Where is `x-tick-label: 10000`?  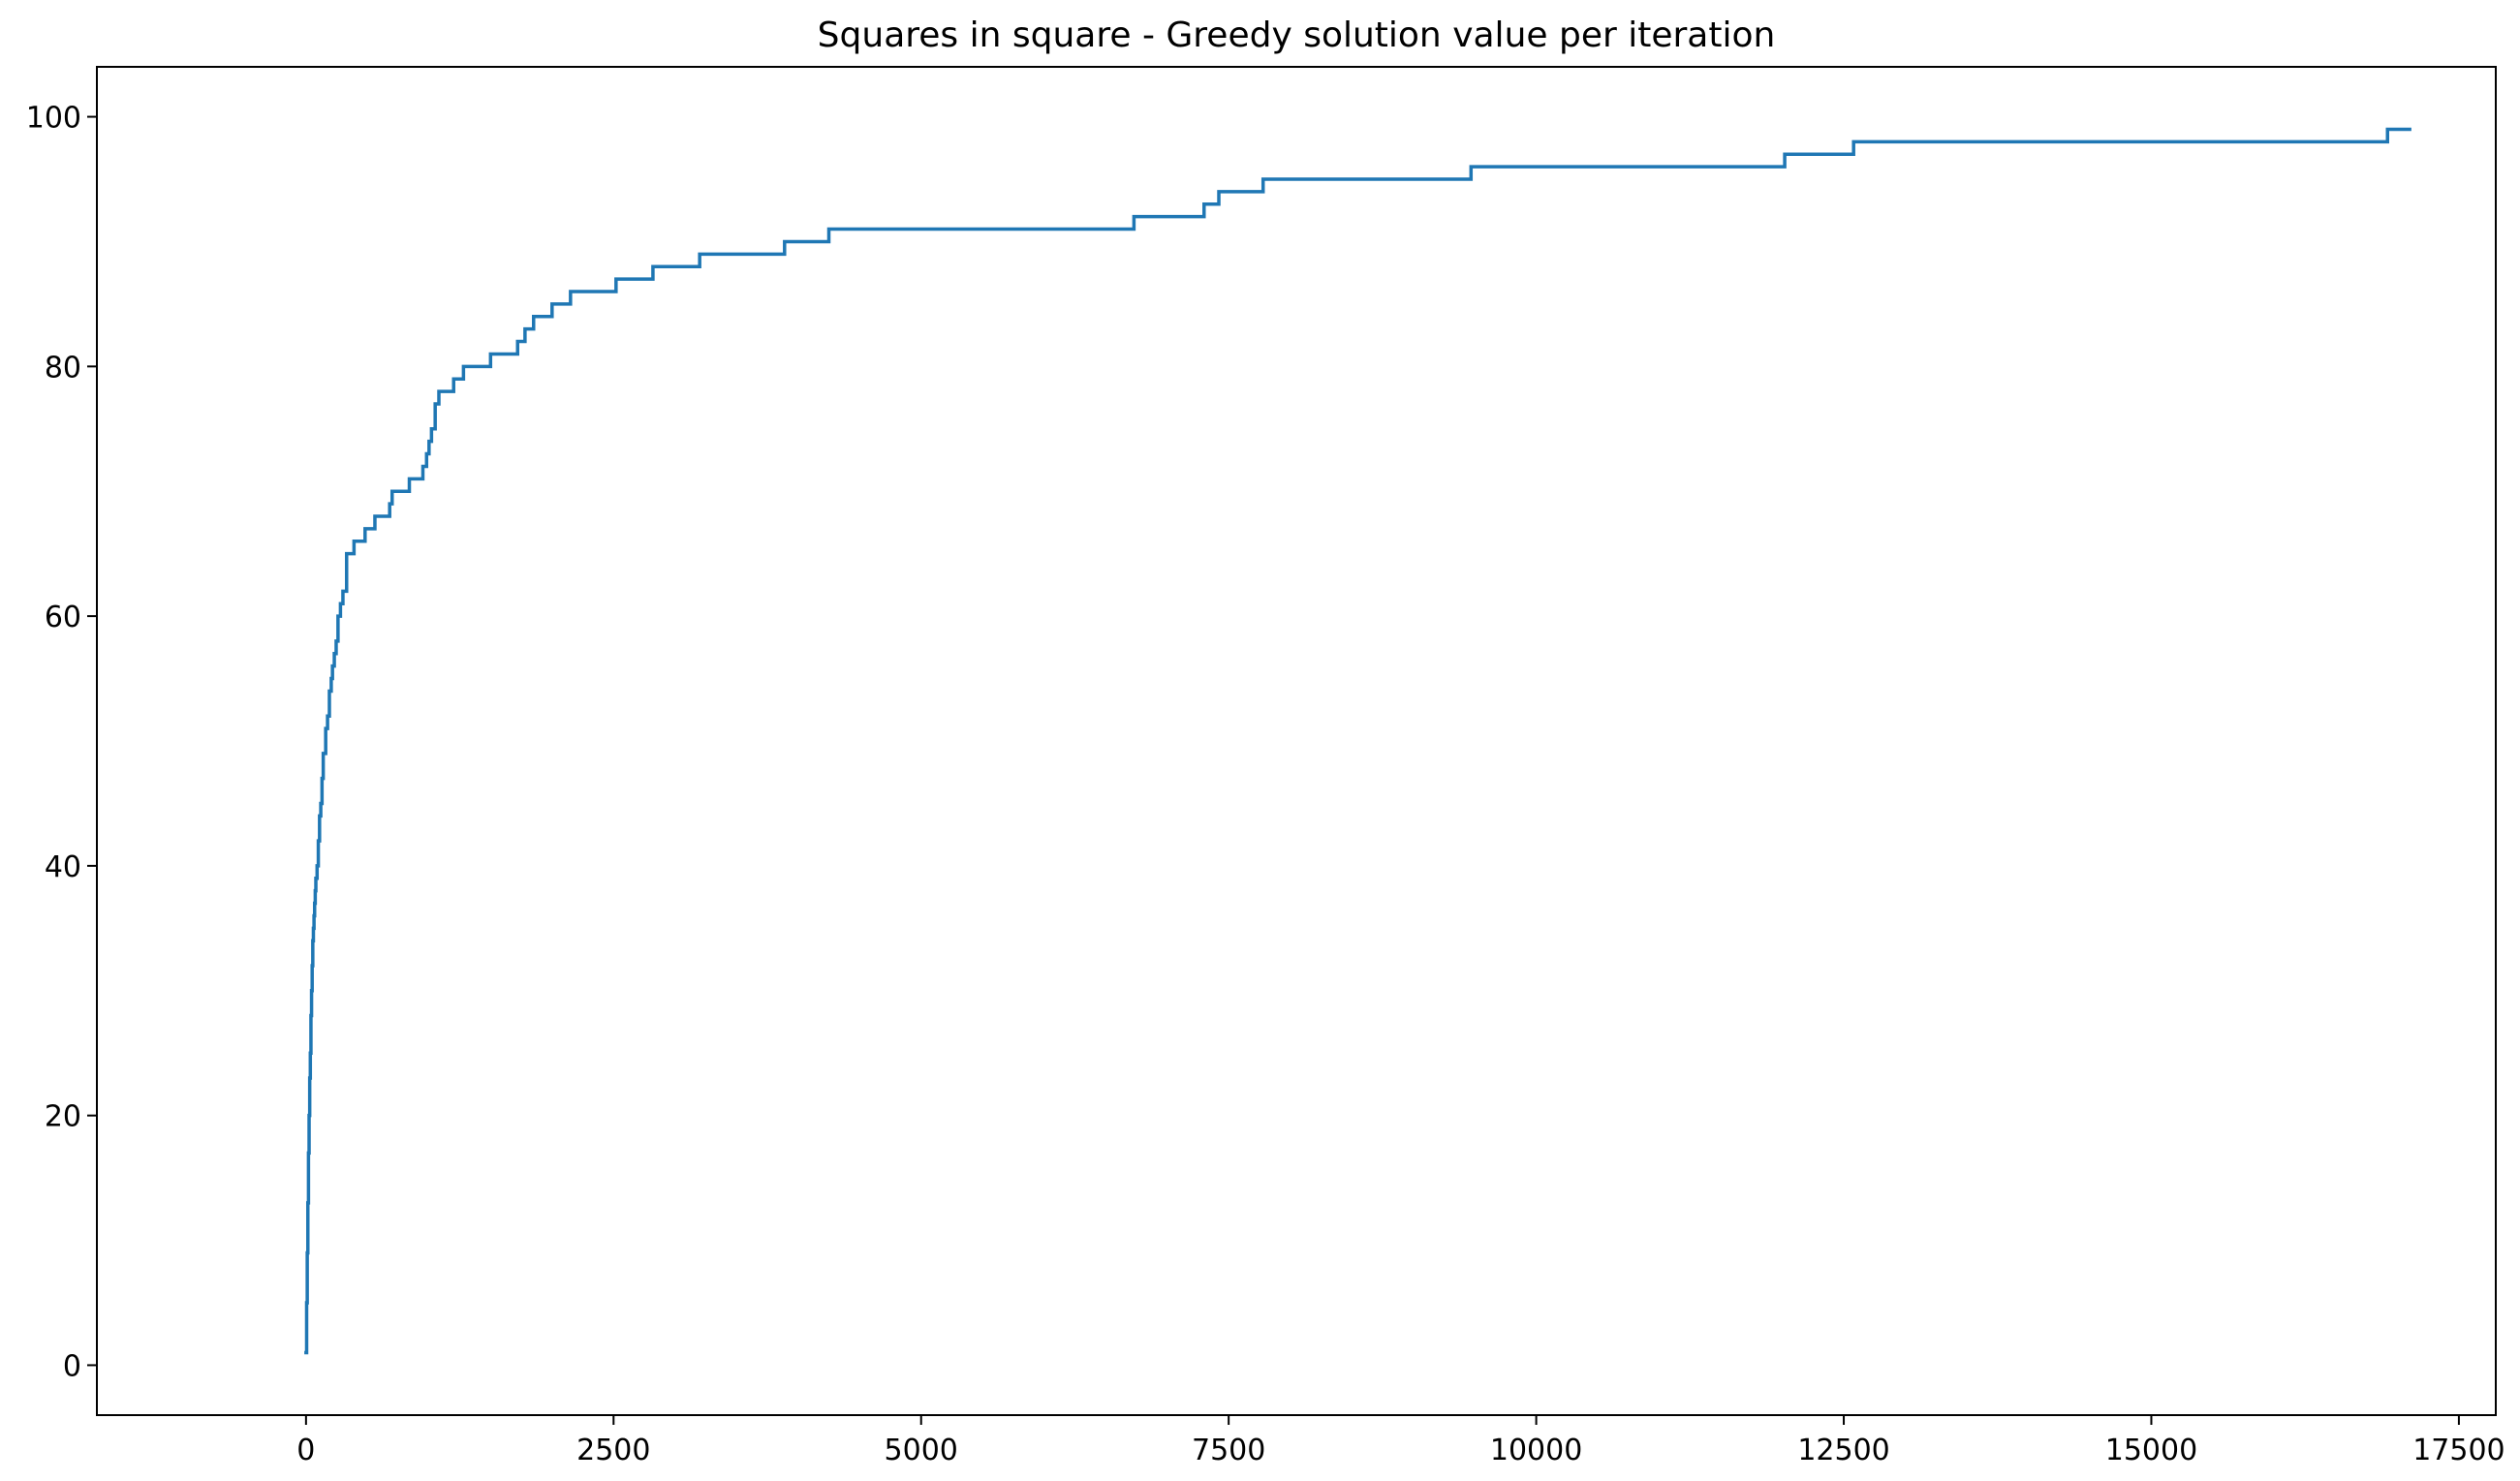 x-tick-label: 10000 is located at coordinates (1536, 1450).